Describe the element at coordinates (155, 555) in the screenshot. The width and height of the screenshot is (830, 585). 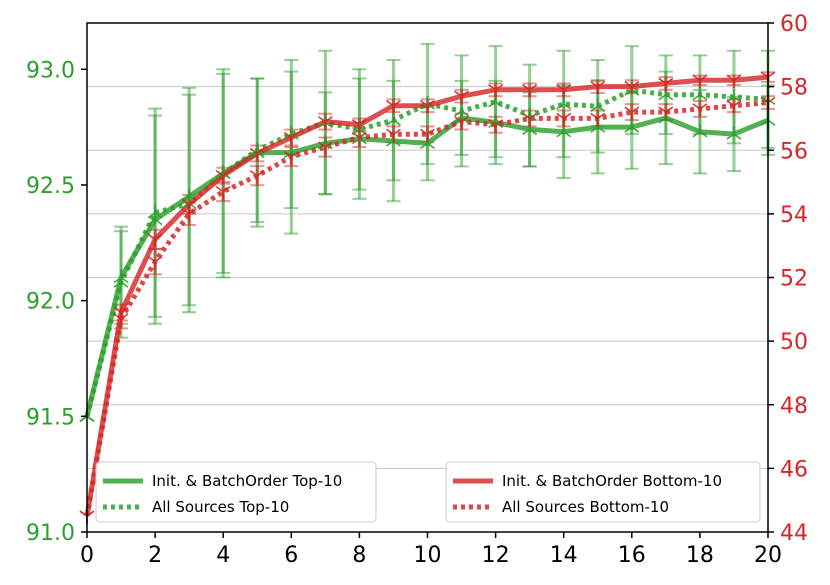
I see `x-tick-label: 2` at that location.